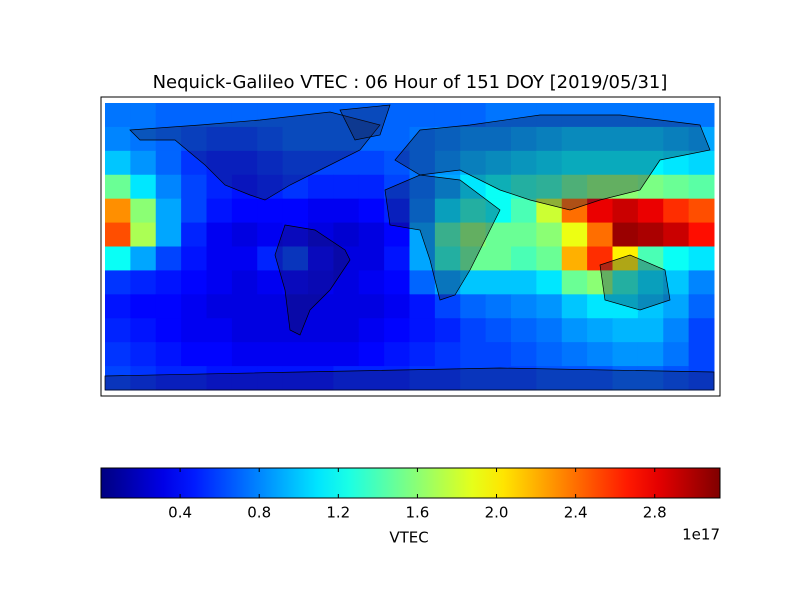  I want to click on colorbar-tick-label: 2.8, so click(655, 513).